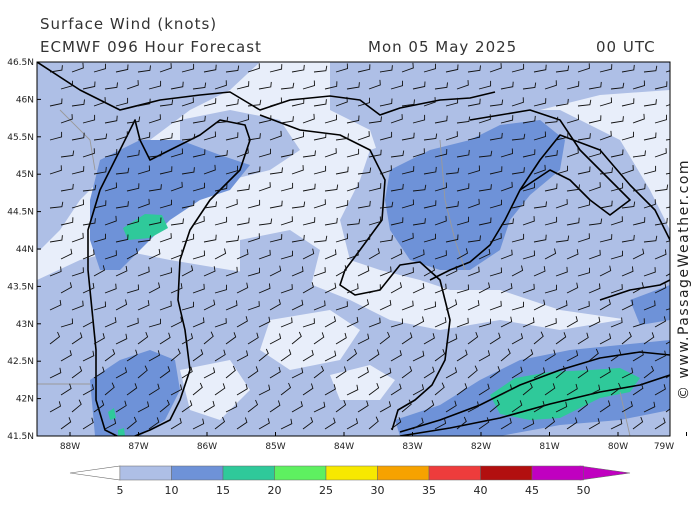 The width and height of the screenshot is (700, 525). I want to click on legend-label: 30, so click(378, 490).